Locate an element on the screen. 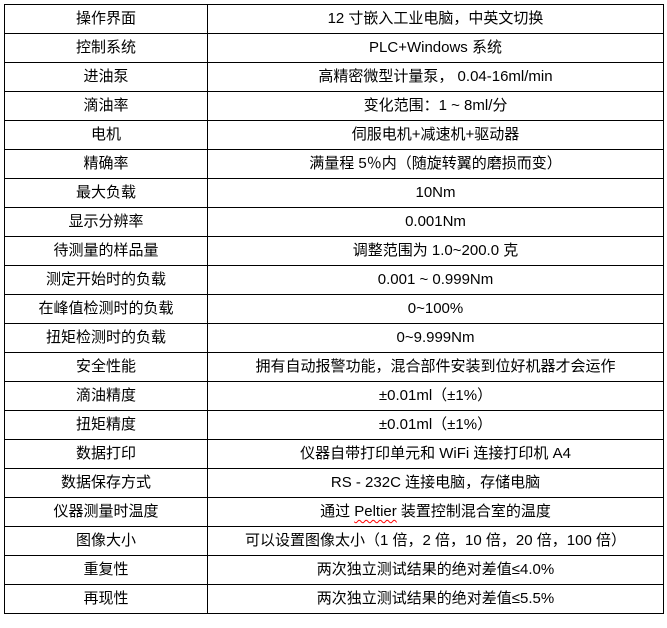 Image resolution: width=667 pixels, height=628 pixels. table-row: 图像大小 可以设置图像太小（1 倍，2 倍，10 倍，20 倍，100 倍） is located at coordinates (334, 541).